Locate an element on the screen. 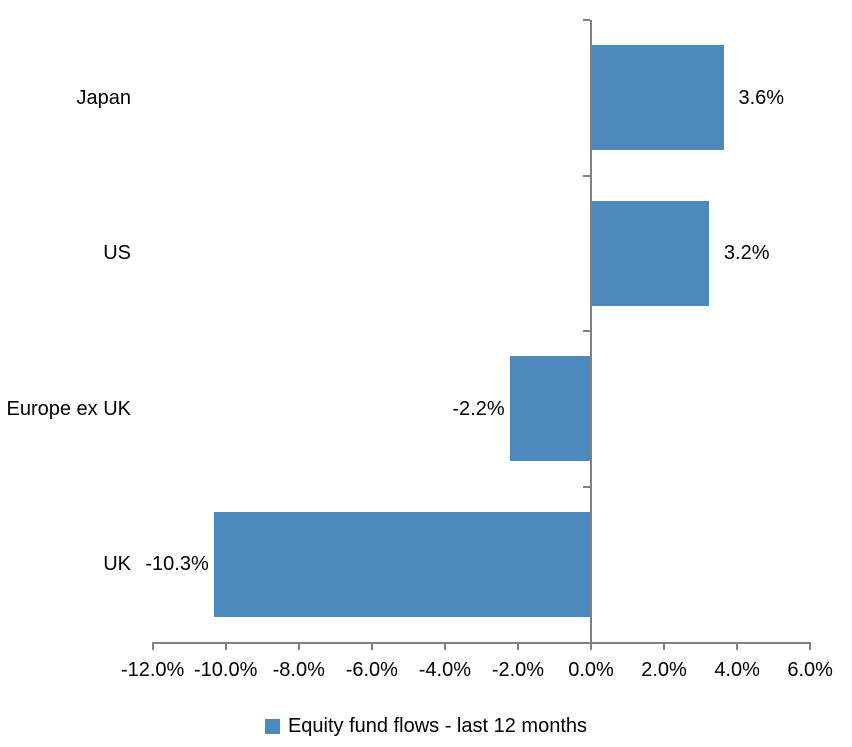 This screenshot has width=852, height=747. category-label-europe-ex-uk: Europe ex UK is located at coordinates (68, 408).